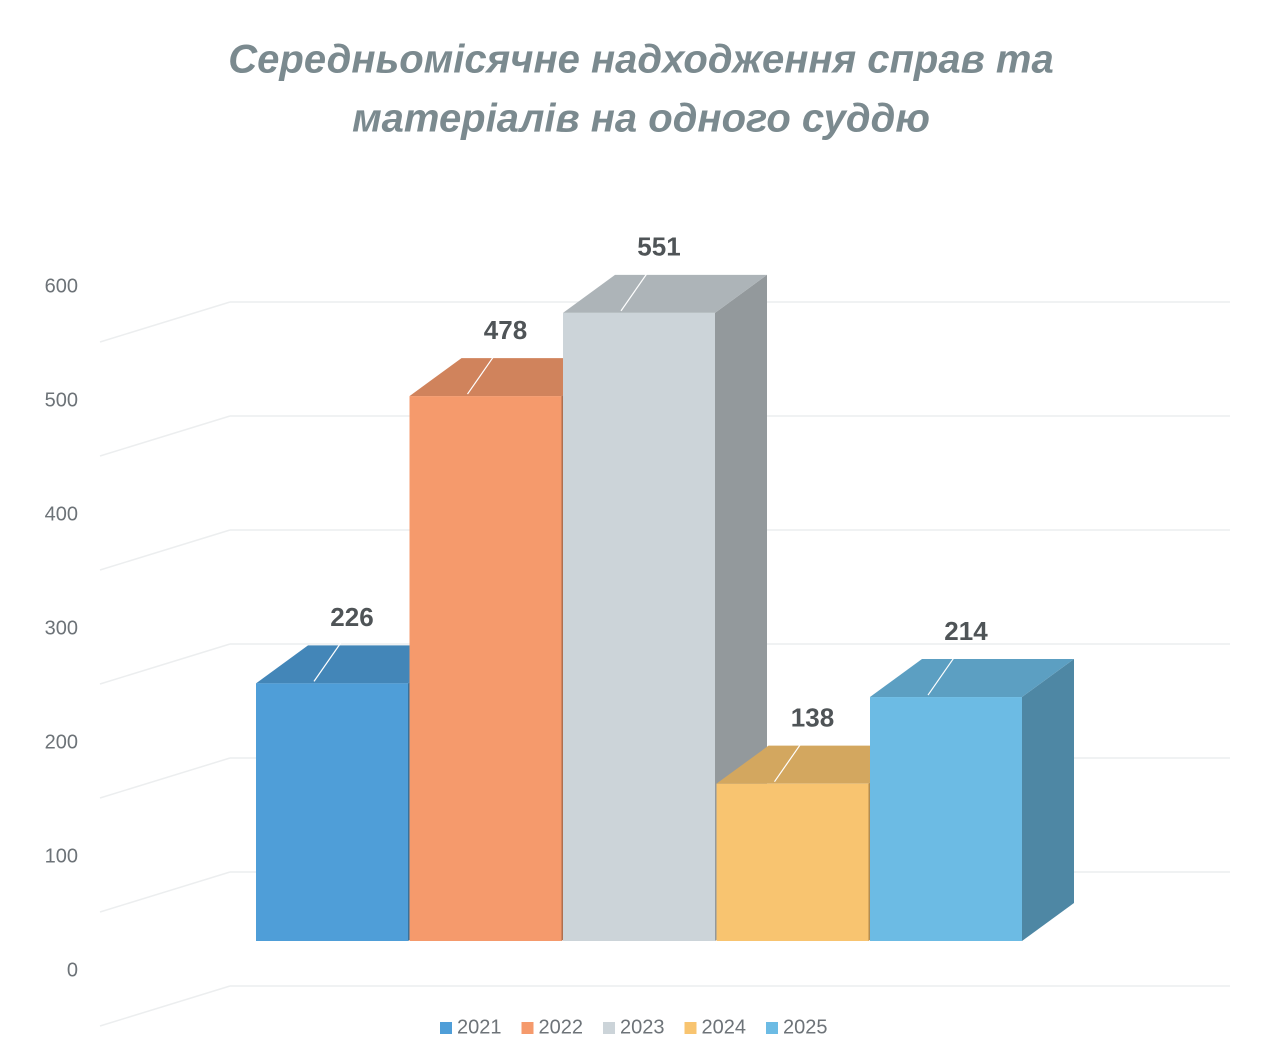 The width and height of the screenshot is (1262, 1060). What do you see at coordinates (724, 1027) in the screenshot?
I see `legend-label: 2024` at bounding box center [724, 1027].